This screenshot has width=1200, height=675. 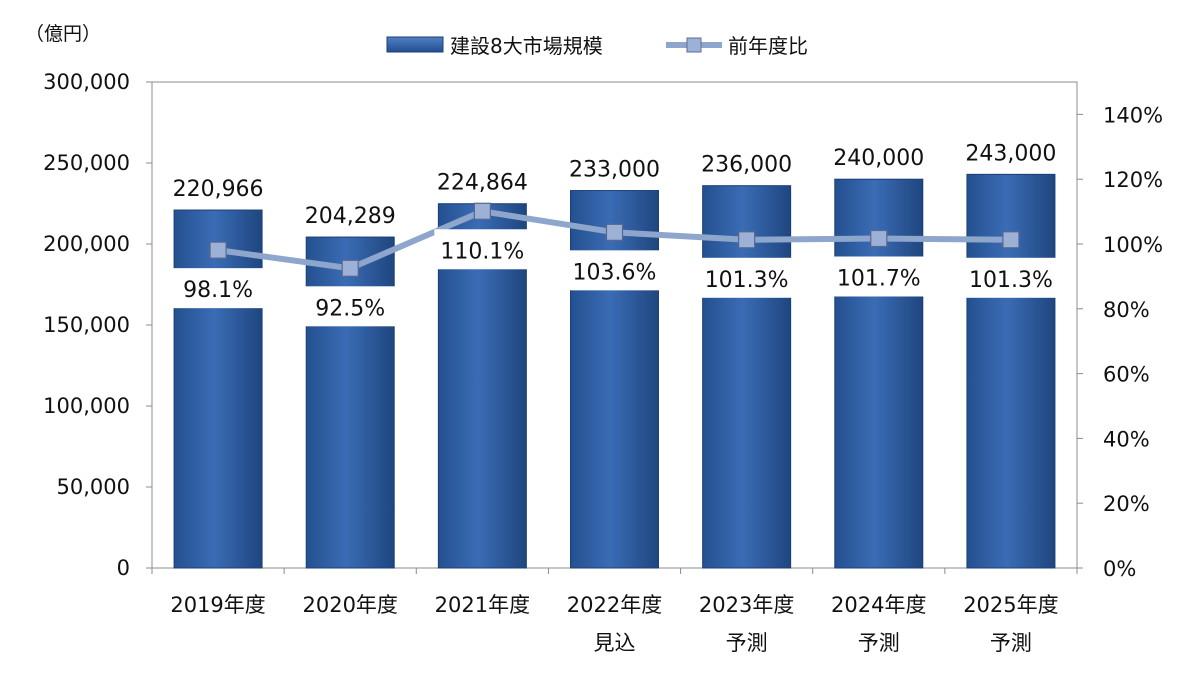 What do you see at coordinates (746, 605) in the screenshot?
I see `x-category-label: 2023年度` at bounding box center [746, 605].